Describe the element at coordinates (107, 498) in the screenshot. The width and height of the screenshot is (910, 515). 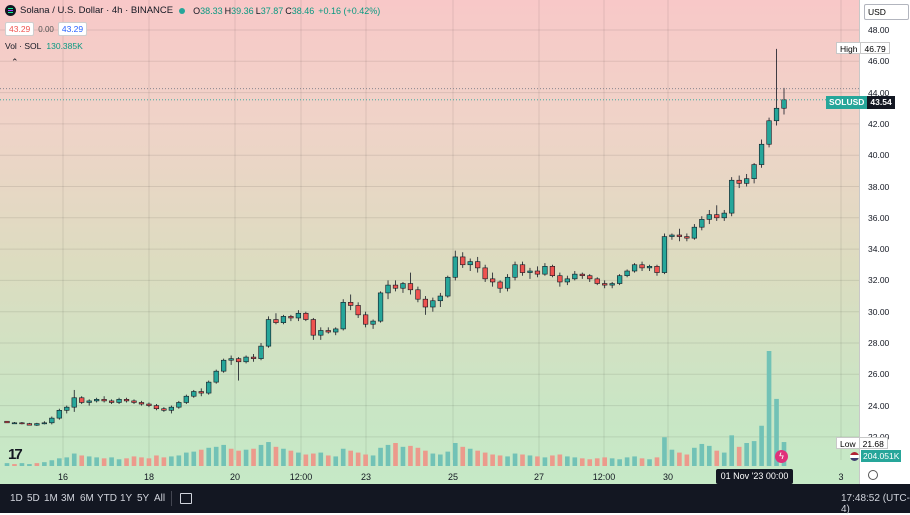
I see `range-button-ytd: YTD` at that location.